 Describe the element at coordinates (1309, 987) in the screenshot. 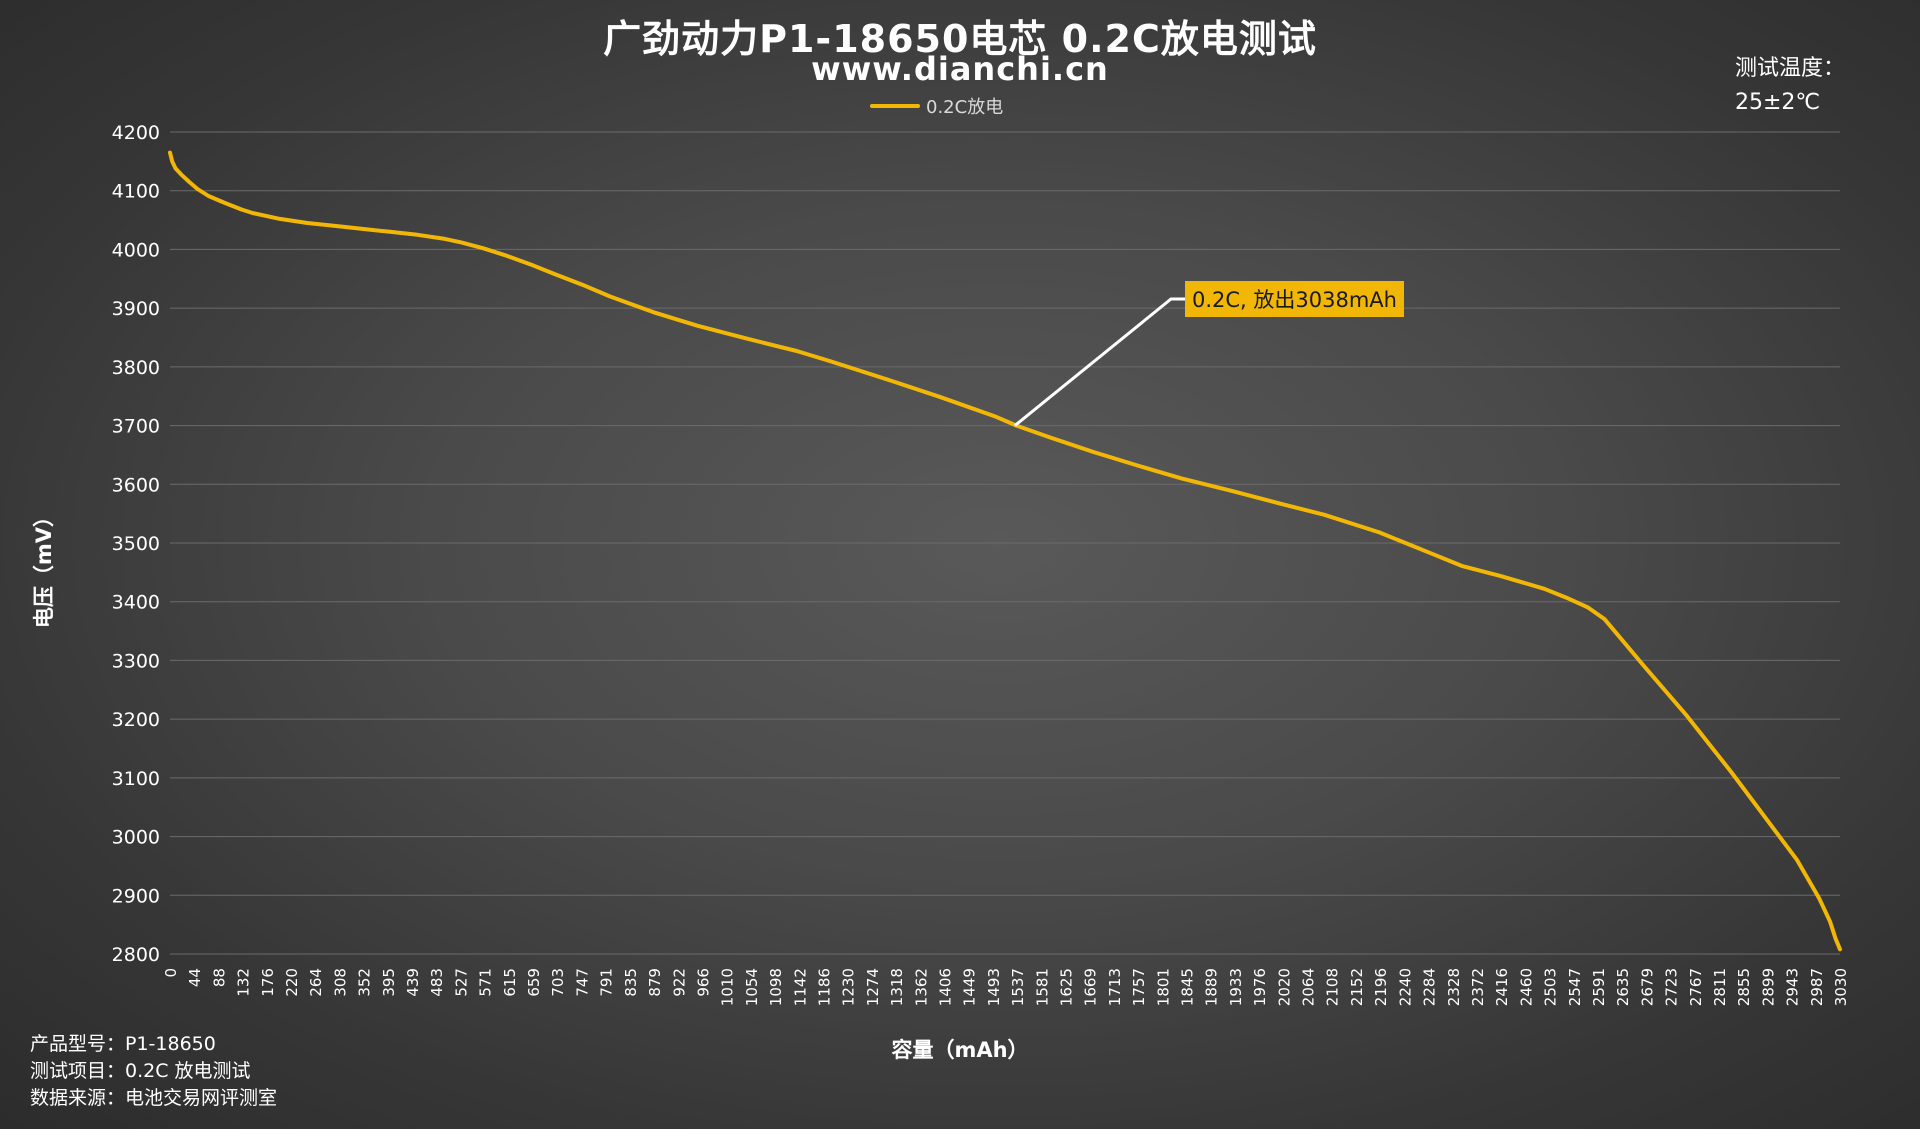

I see `x-tick-label: 2064` at that location.